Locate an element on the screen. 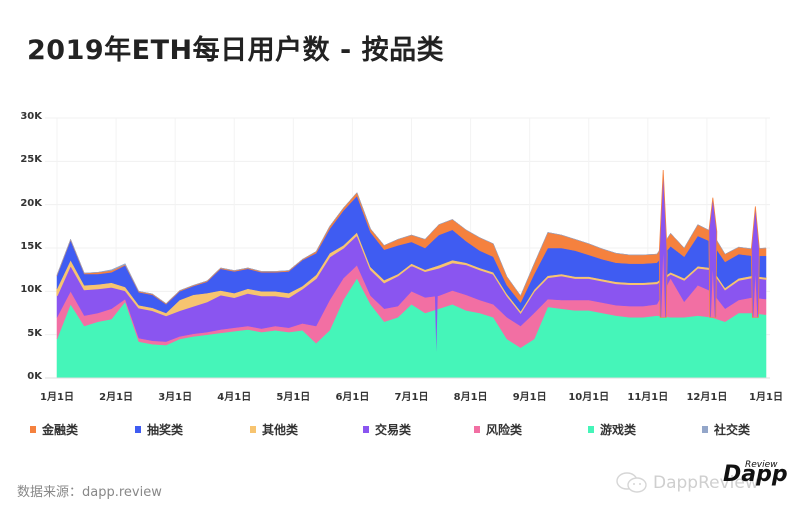 Image resolution: width=800 pixels, height=527 pixels. dip-marker is located at coordinates (436, 321).